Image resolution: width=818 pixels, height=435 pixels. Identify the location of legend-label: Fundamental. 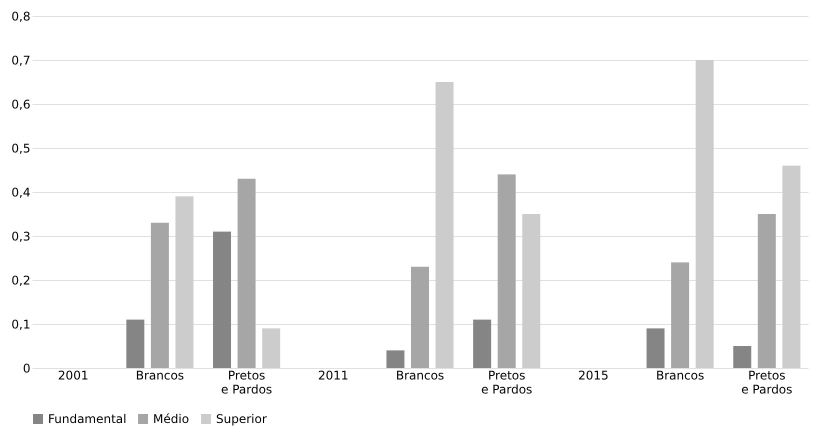
(87, 419).